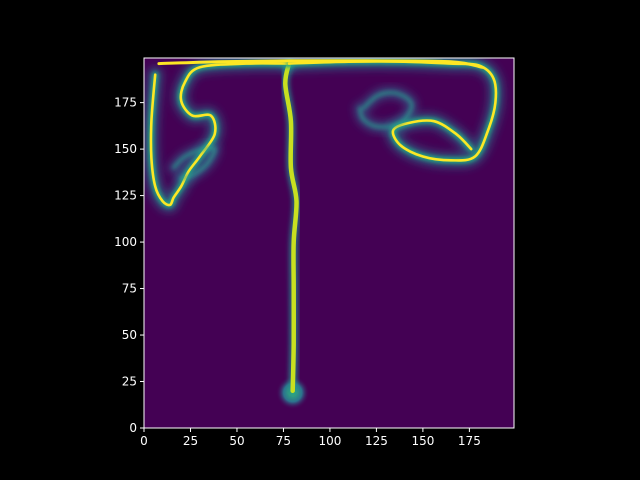  I want to click on x-tick-label: 25, so click(190, 441).